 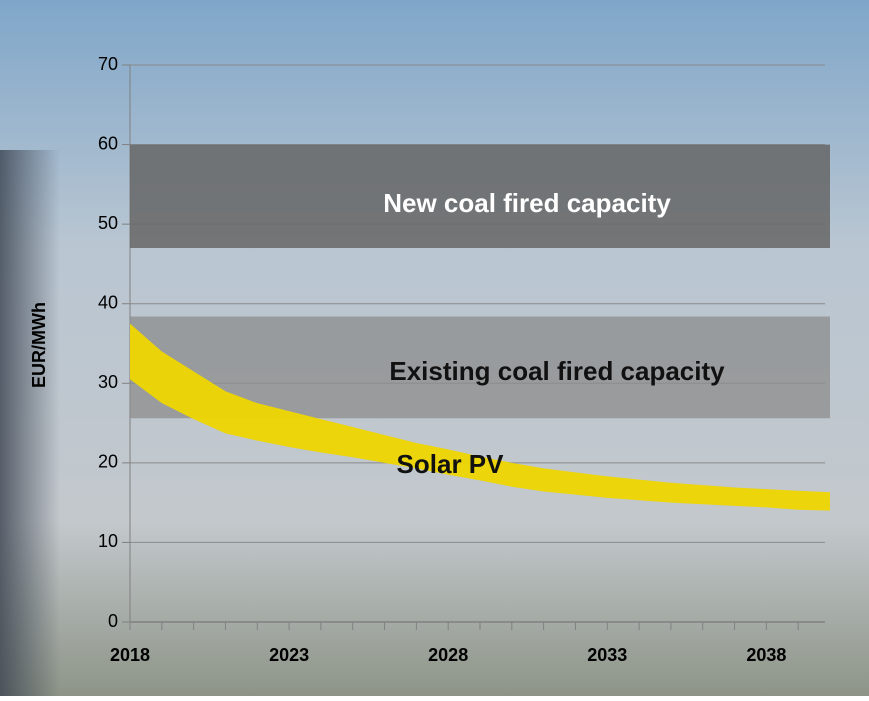 I want to click on x-tick-label: 2018, so click(x=130, y=655).